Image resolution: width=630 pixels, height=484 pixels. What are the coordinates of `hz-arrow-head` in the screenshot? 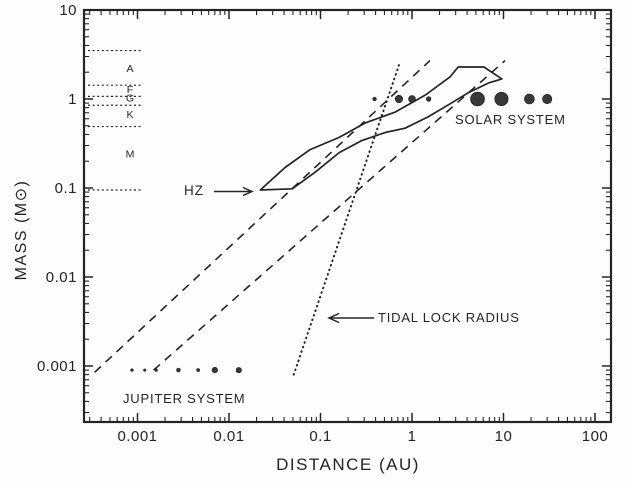 It's located at (248, 191).